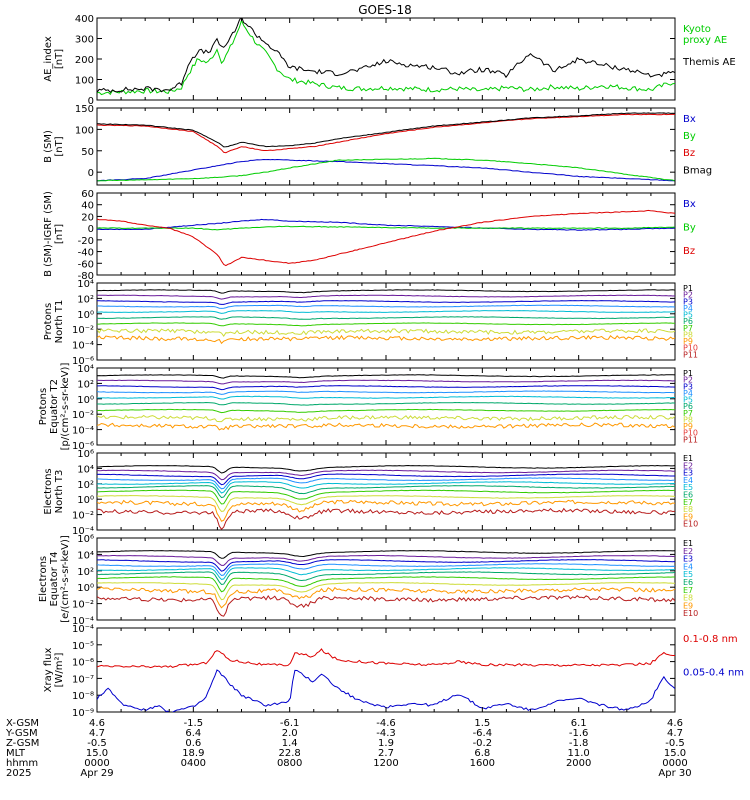 This screenshot has height=800, width=750. I want to click on y-axis-label-line: Electrons, so click(48, 491).